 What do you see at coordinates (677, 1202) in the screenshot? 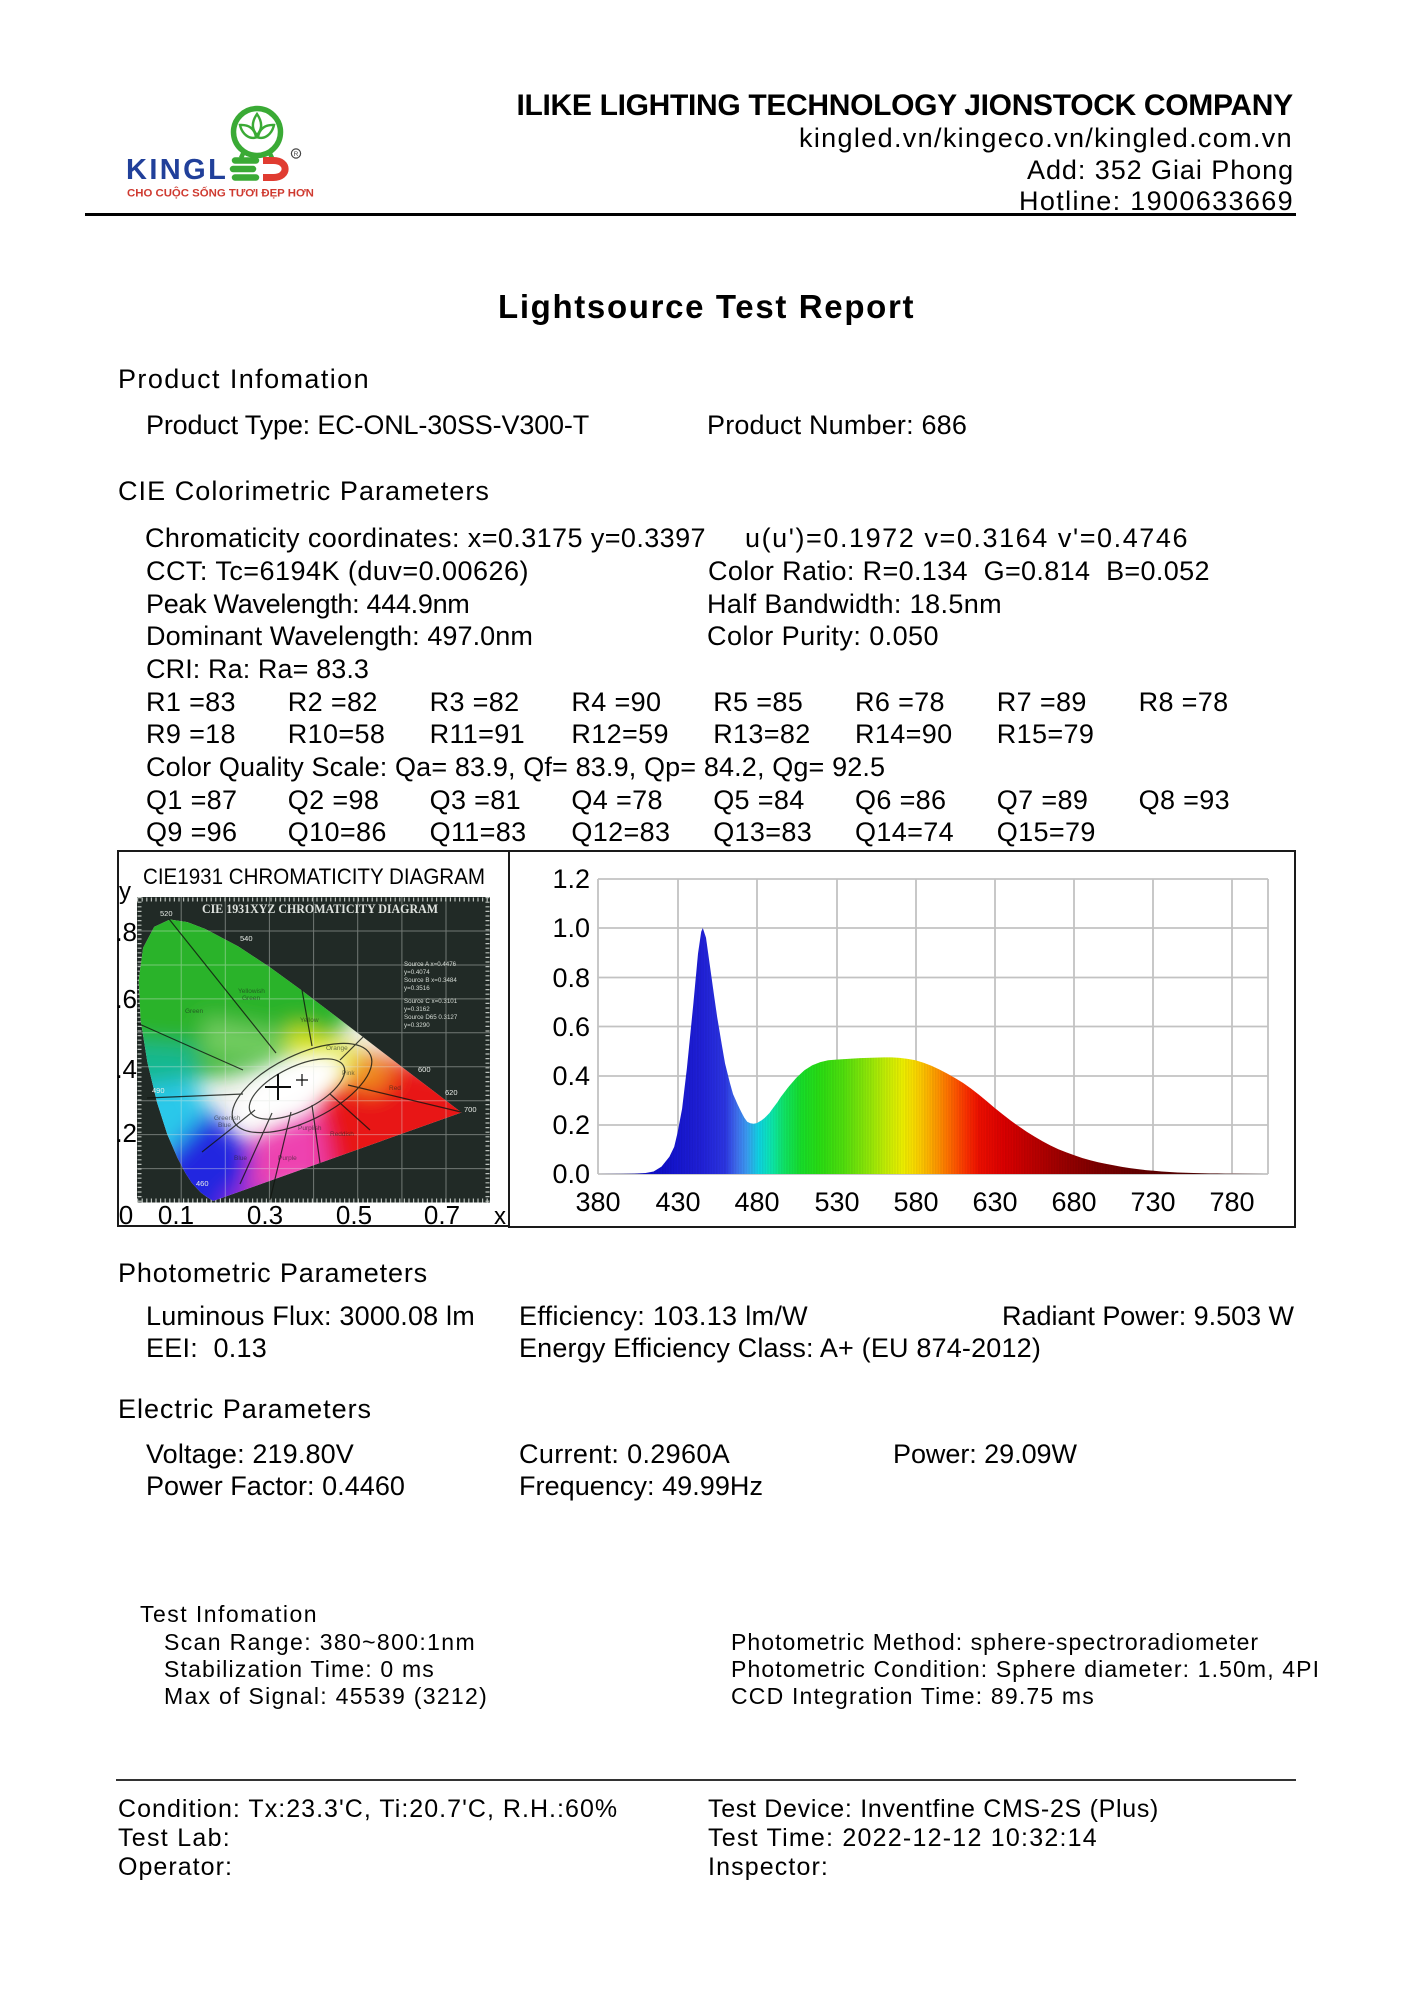
I see `svg-text: 430` at bounding box center [677, 1202].